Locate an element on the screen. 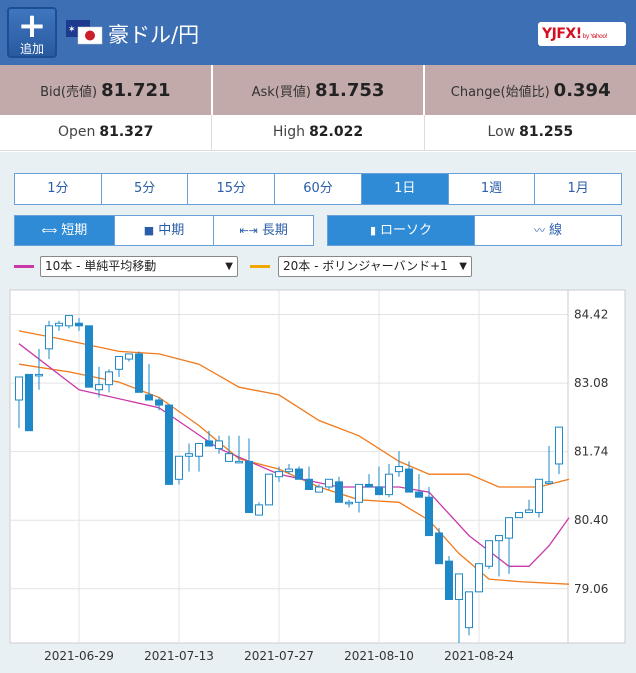 The width and height of the screenshot is (636, 673). candlestick-icon: ▮ is located at coordinates (373, 230).